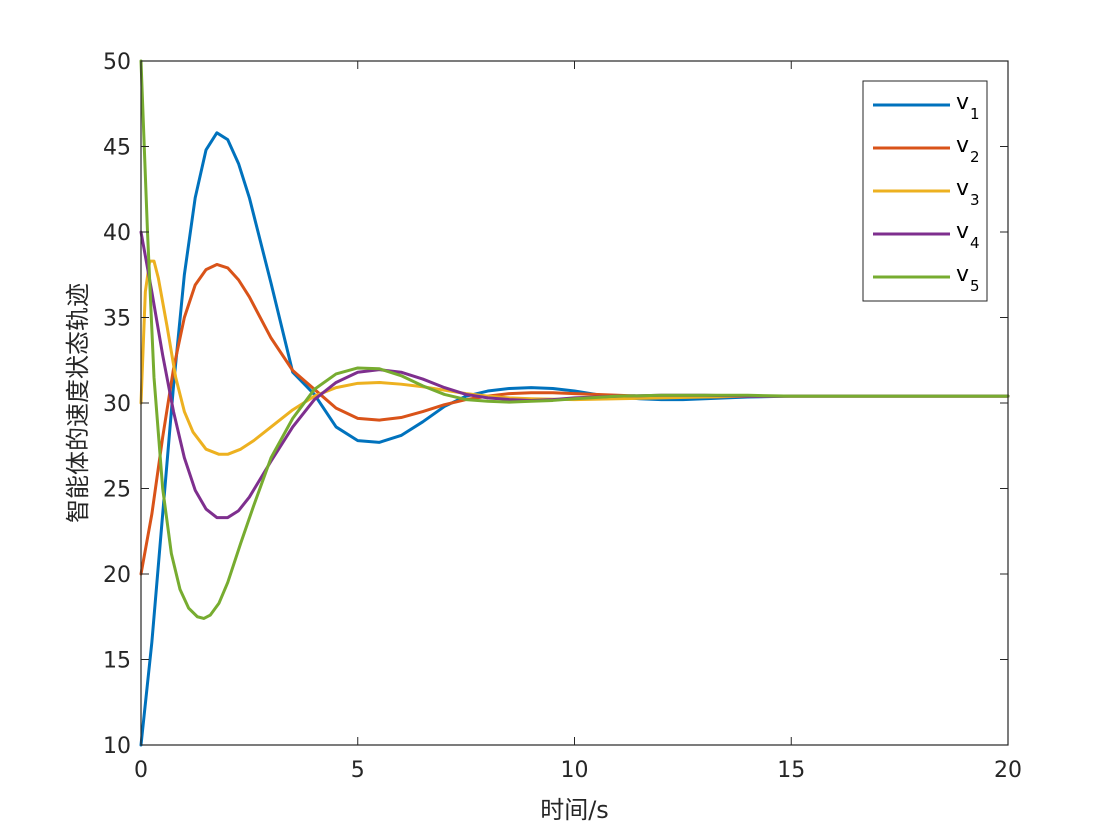 Image resolution: width=1114 pixels, height=832 pixels. I want to click on y-tick-label: 50, so click(117, 62).